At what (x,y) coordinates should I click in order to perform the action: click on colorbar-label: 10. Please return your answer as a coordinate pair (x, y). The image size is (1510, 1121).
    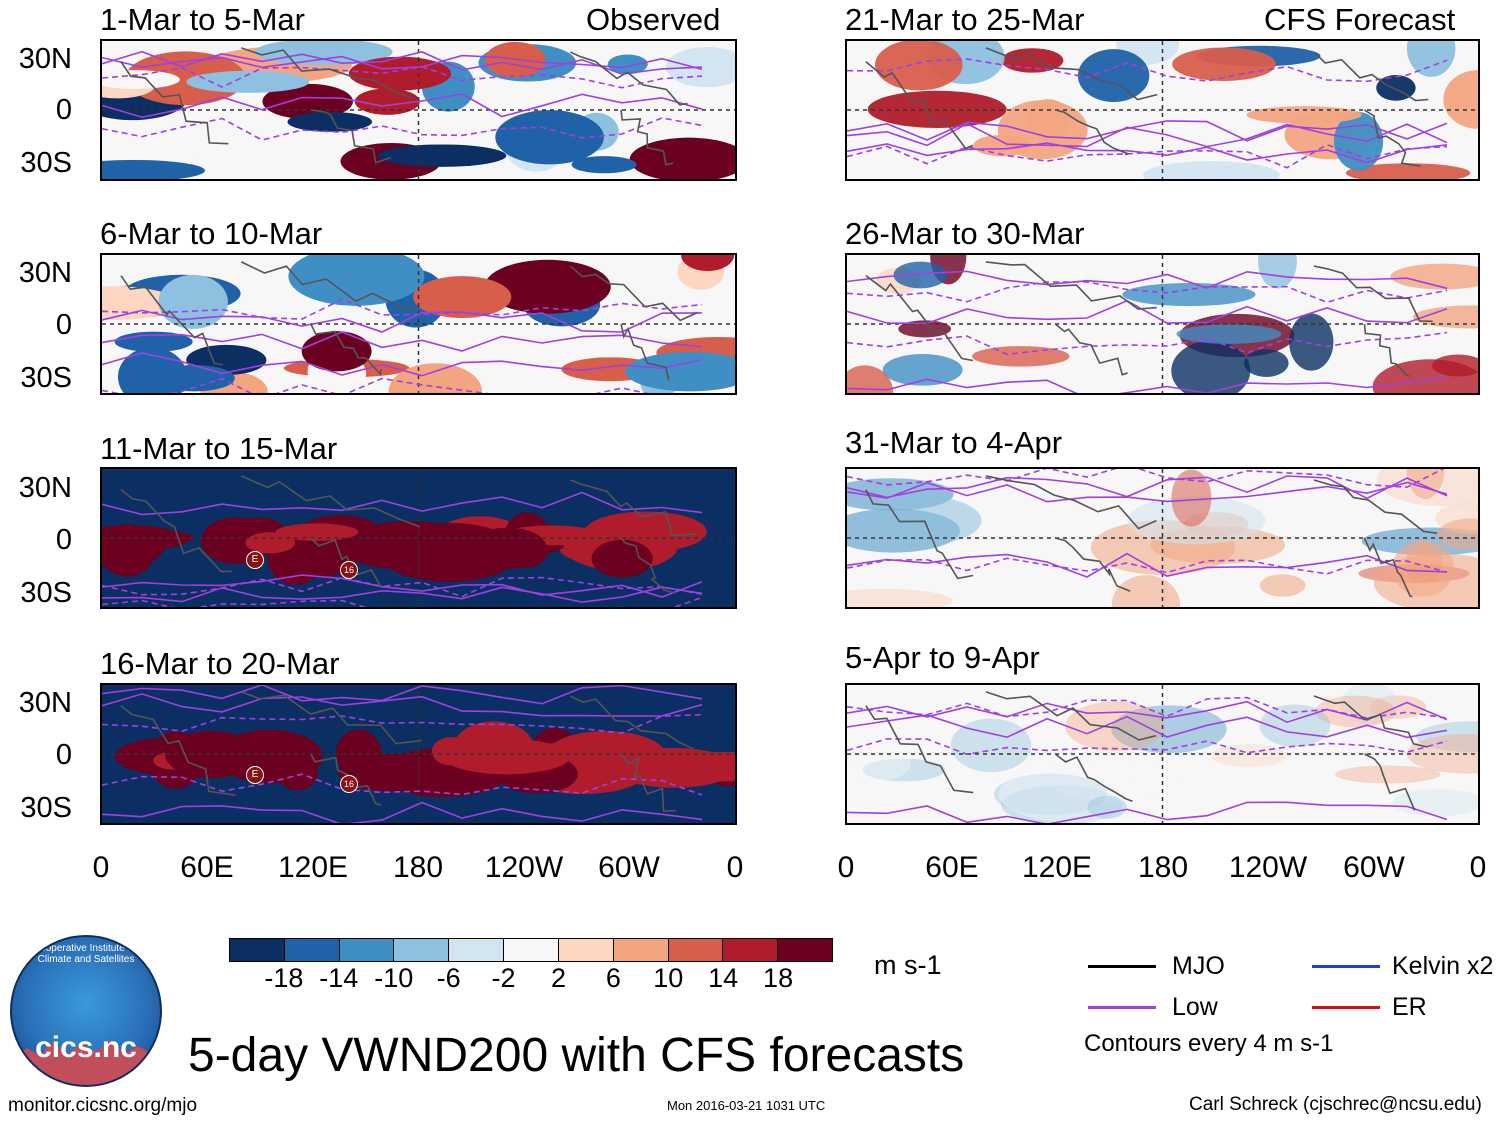
    Looking at the image, I should click on (668, 978).